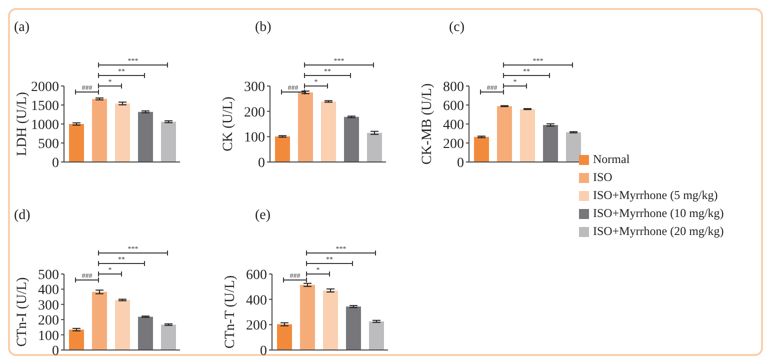  Describe the element at coordinates (22, 28) in the screenshot. I see `chart-title: (a)` at that location.